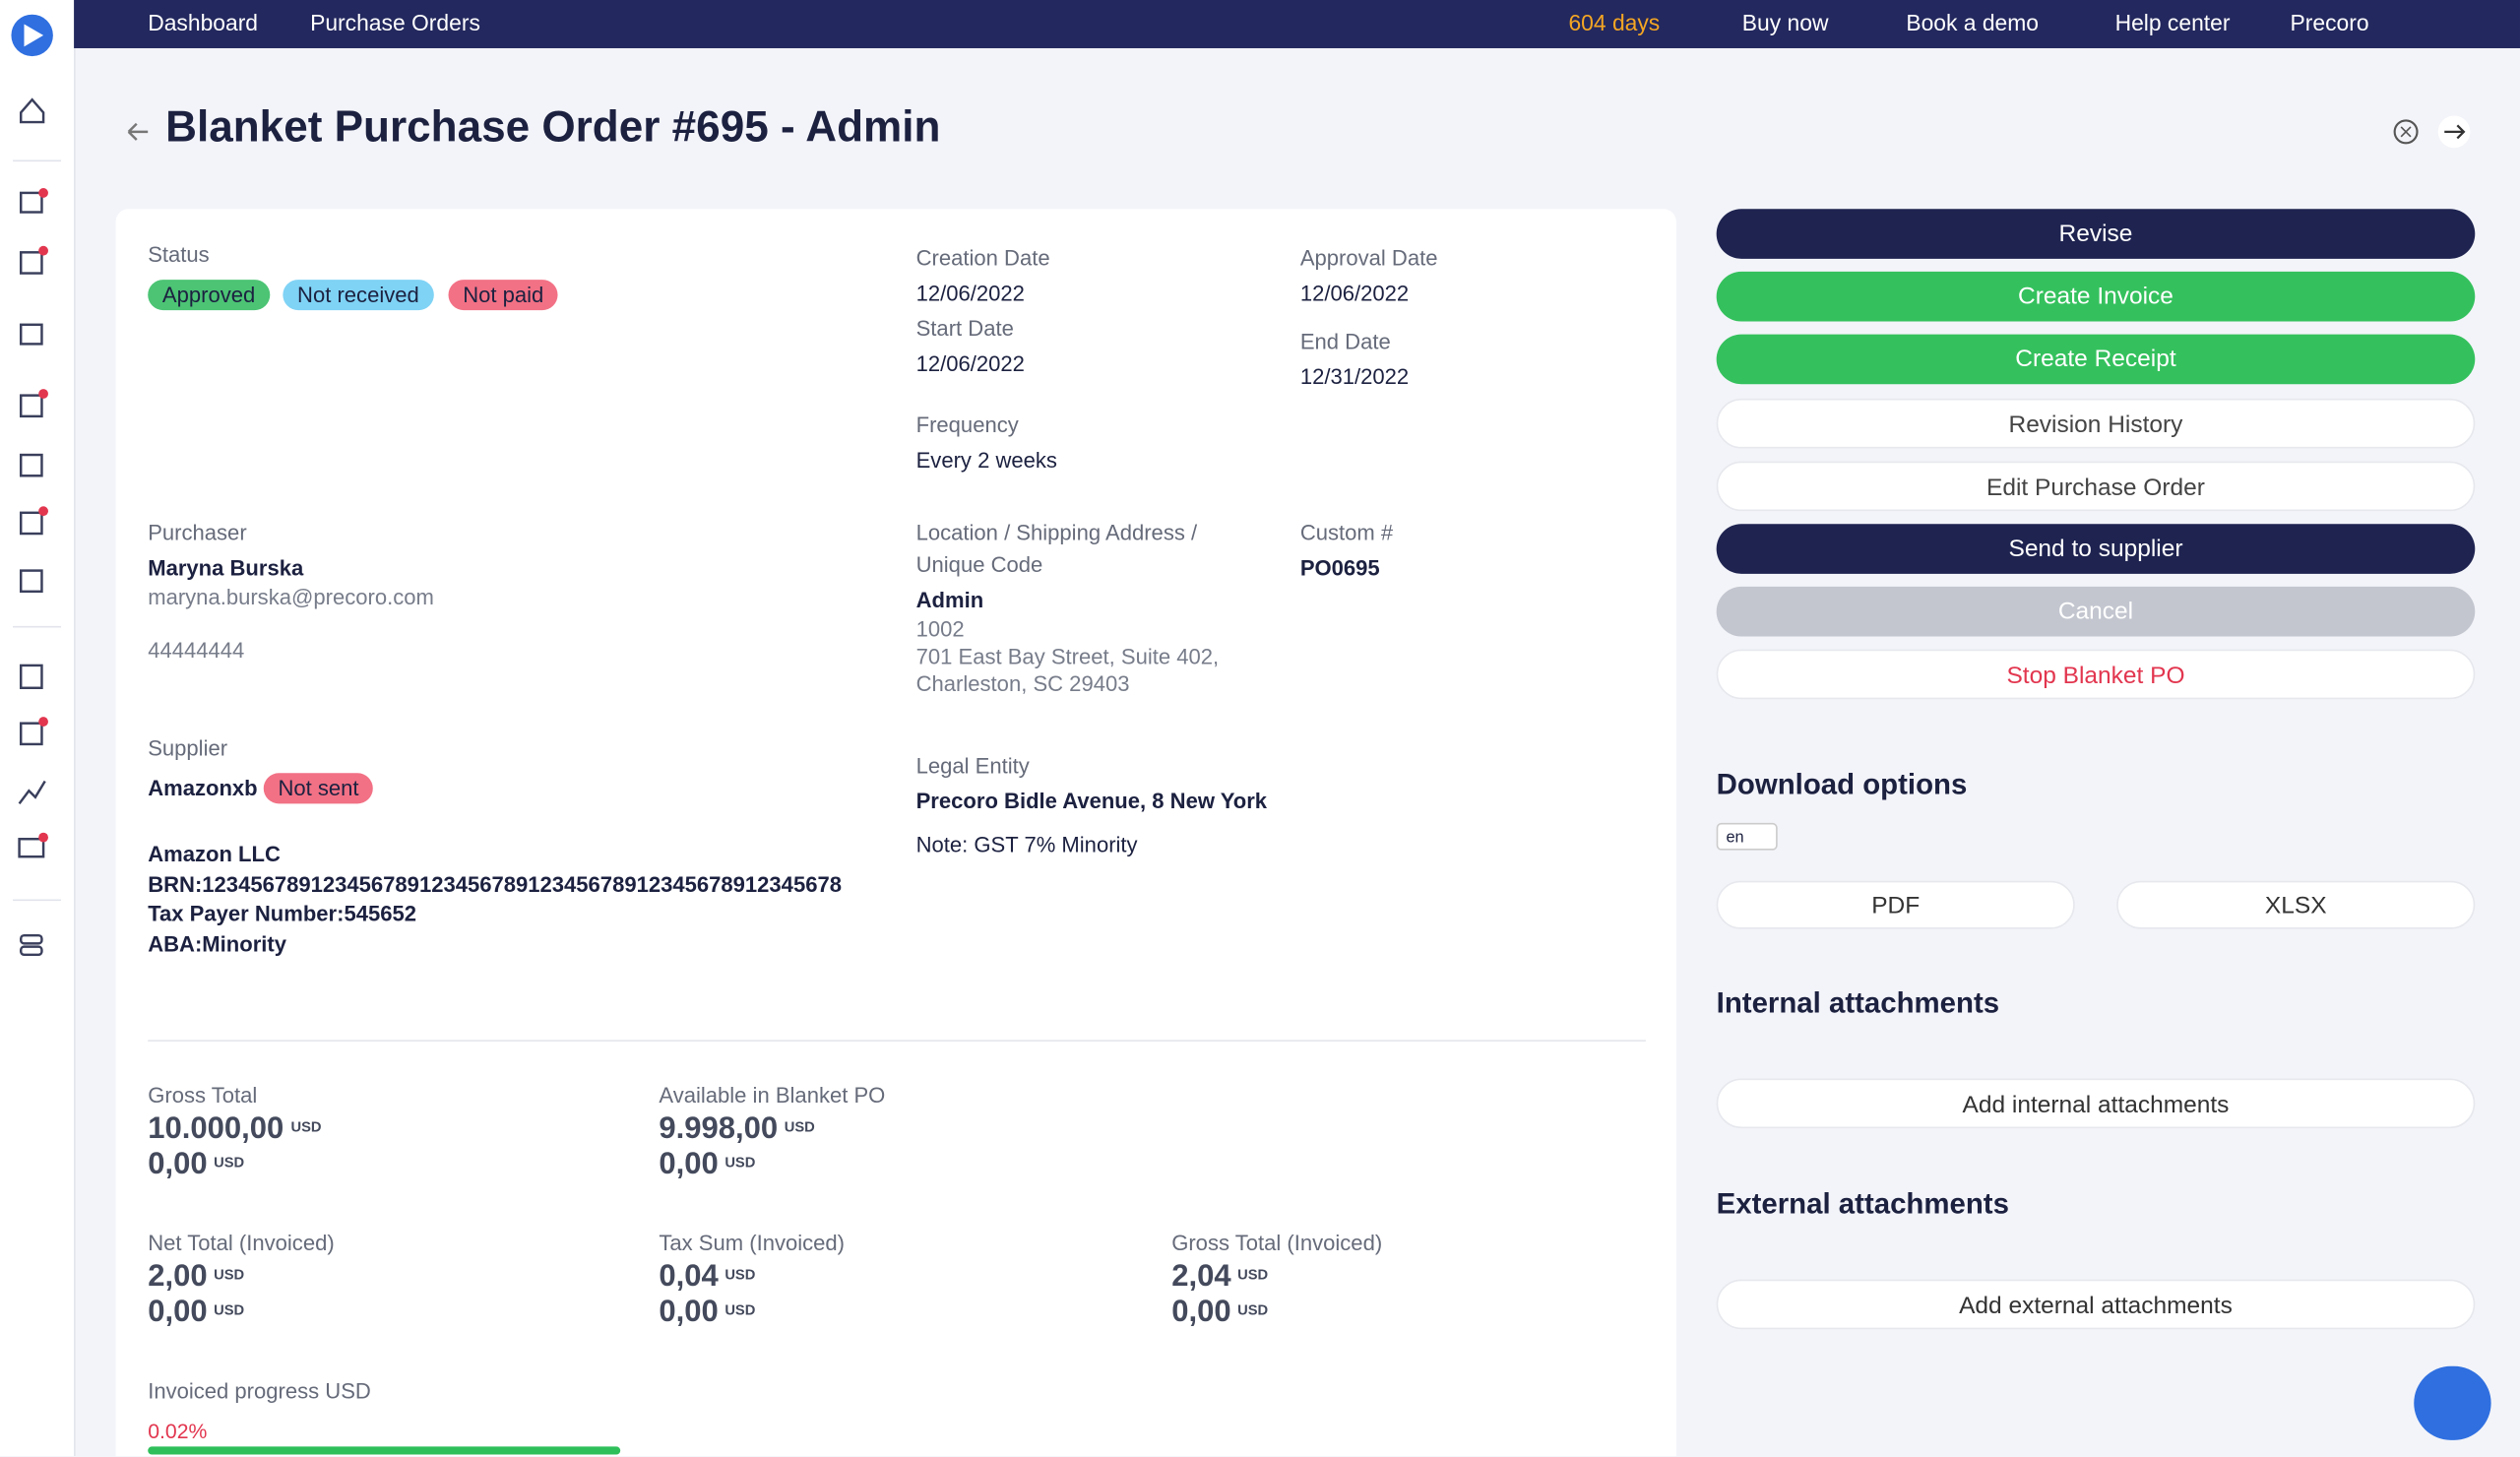 The width and height of the screenshot is (2520, 1457). What do you see at coordinates (2329, 22) in the screenshot?
I see `company: Precoro` at bounding box center [2329, 22].